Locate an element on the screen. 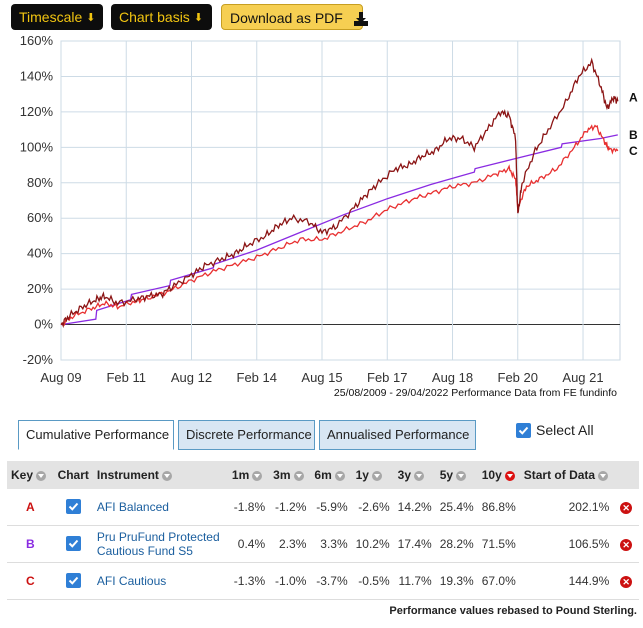 The height and width of the screenshot is (628, 643). cell-1y: -0.5% is located at coordinates (372, 581).